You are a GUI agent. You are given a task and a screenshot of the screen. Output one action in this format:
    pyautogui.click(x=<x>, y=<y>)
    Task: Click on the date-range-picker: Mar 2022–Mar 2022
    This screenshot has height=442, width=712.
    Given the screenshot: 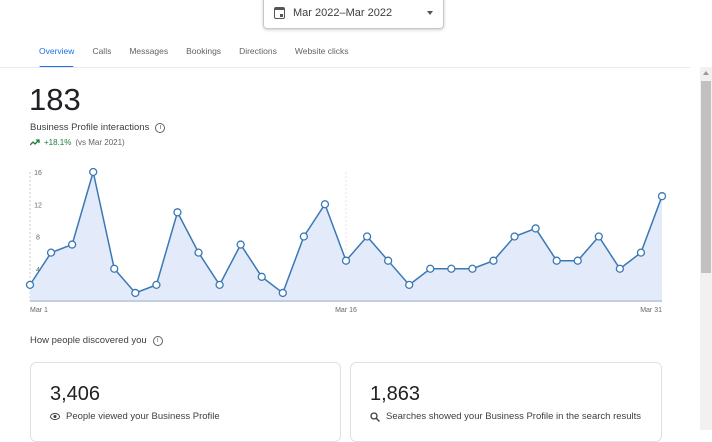 What is the action you would take?
    pyautogui.click(x=353, y=14)
    